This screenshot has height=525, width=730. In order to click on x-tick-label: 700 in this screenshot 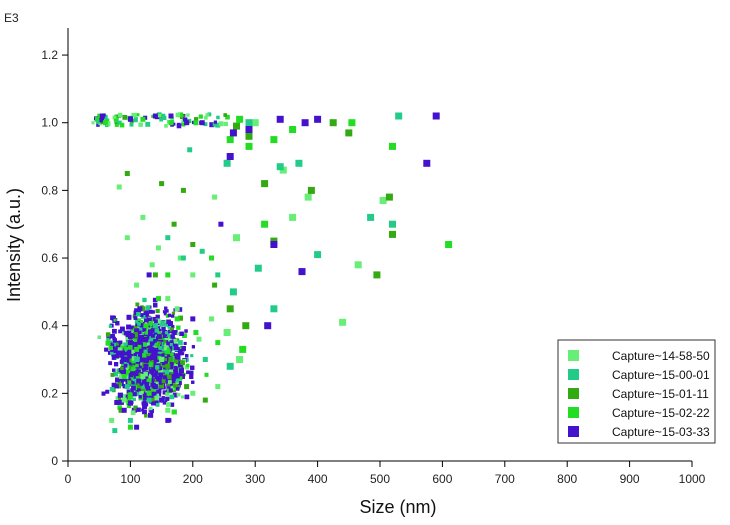, I will do `click(505, 479)`.